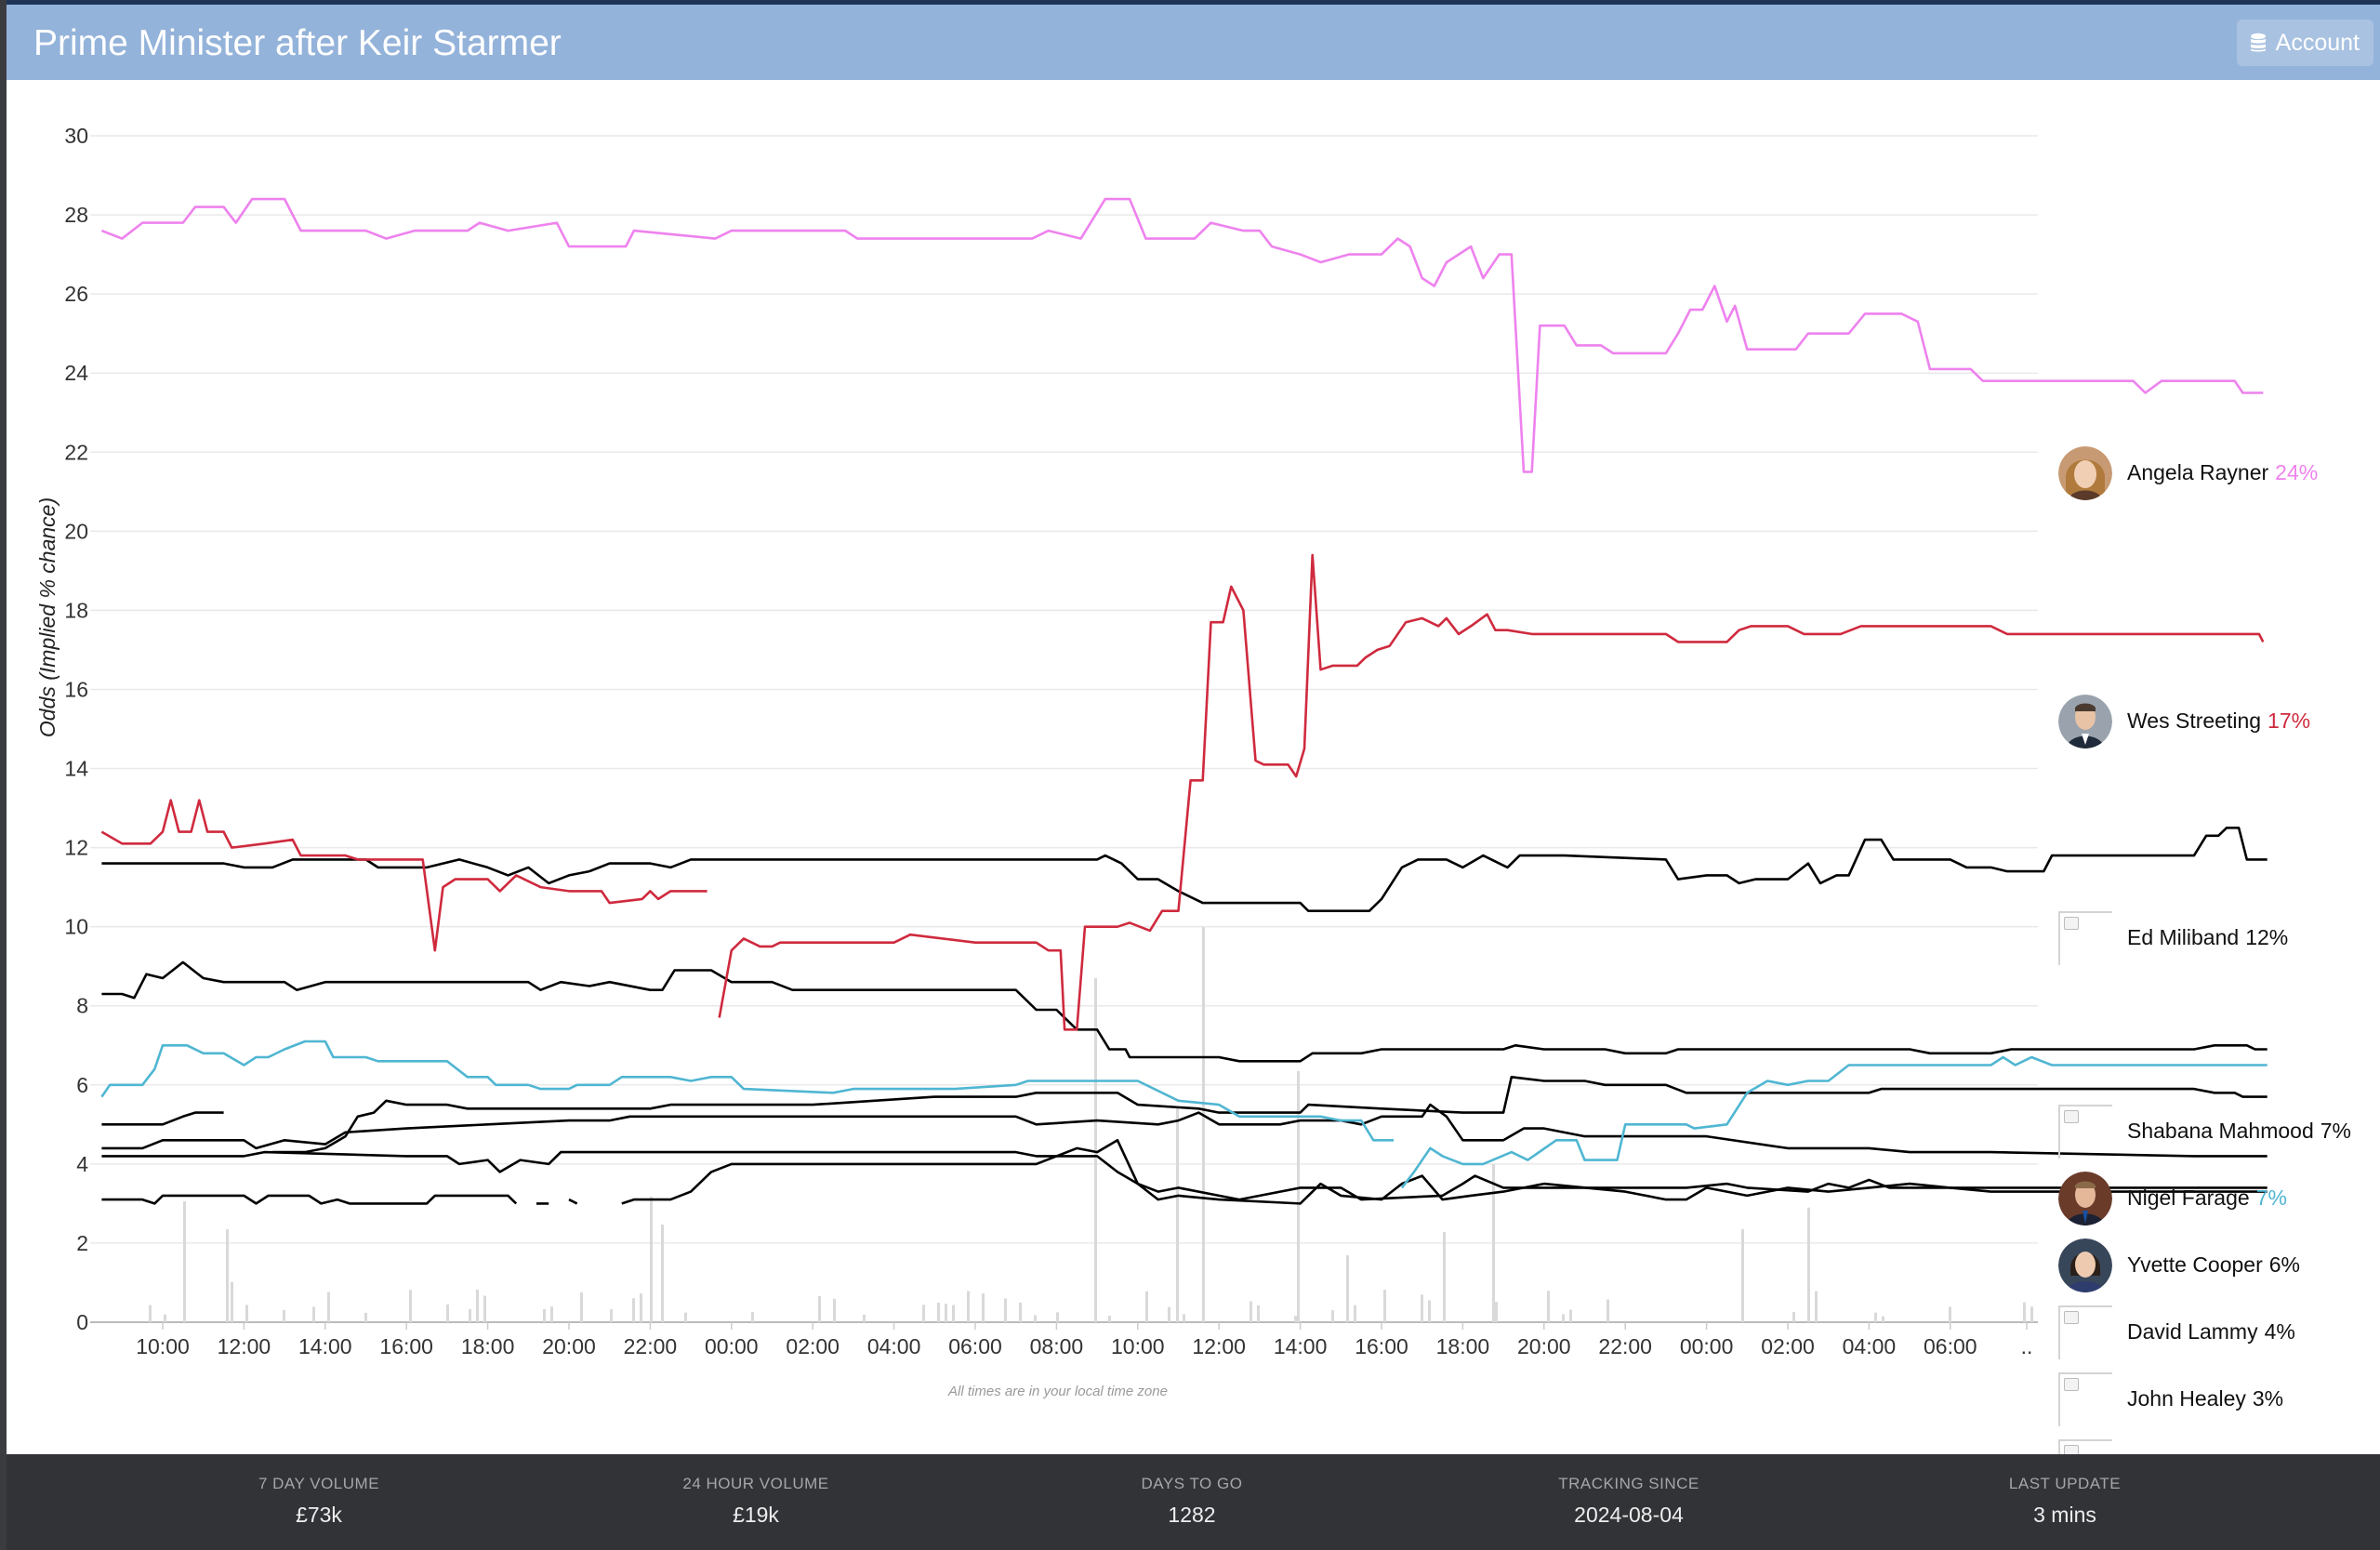 The height and width of the screenshot is (1550, 2380). I want to click on series-line-yvette-cooper, so click(1184, 1115).